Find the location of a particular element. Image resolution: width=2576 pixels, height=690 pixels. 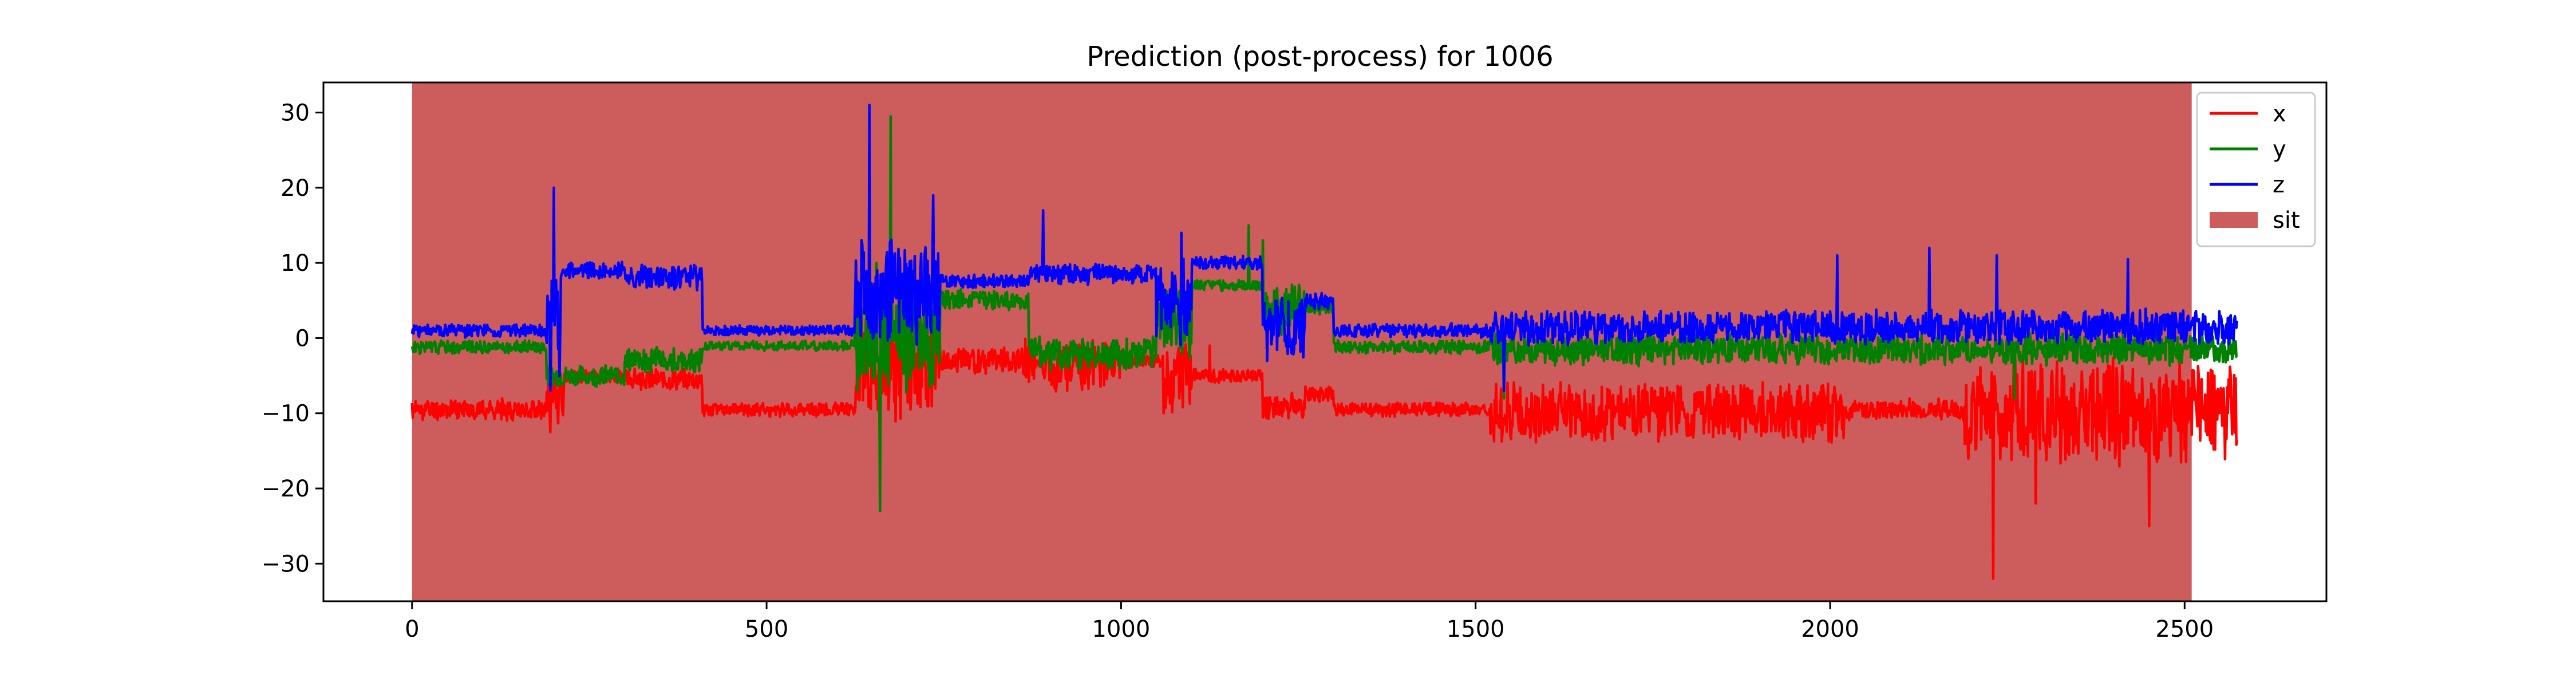

y-tick-label: −30 is located at coordinates (286, 564).